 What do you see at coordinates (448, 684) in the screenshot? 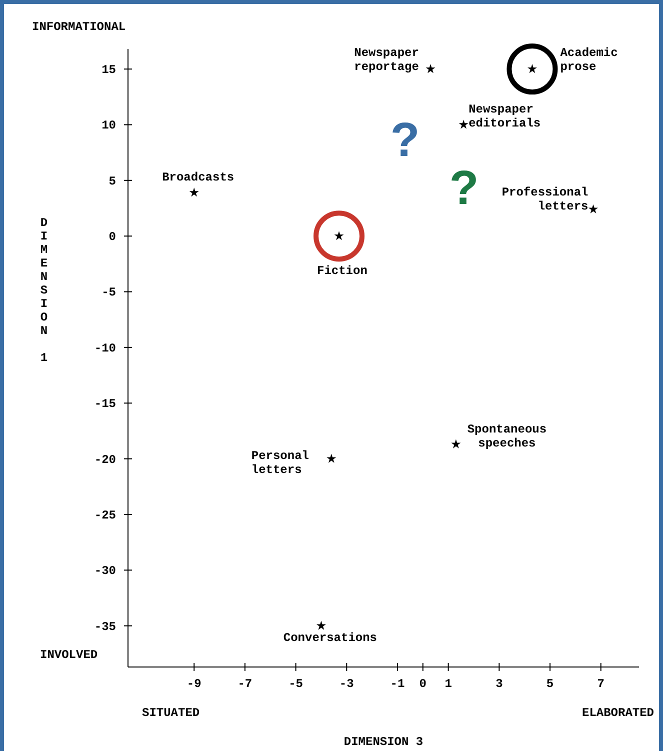
I see `x-tick-label: 1` at bounding box center [448, 684].